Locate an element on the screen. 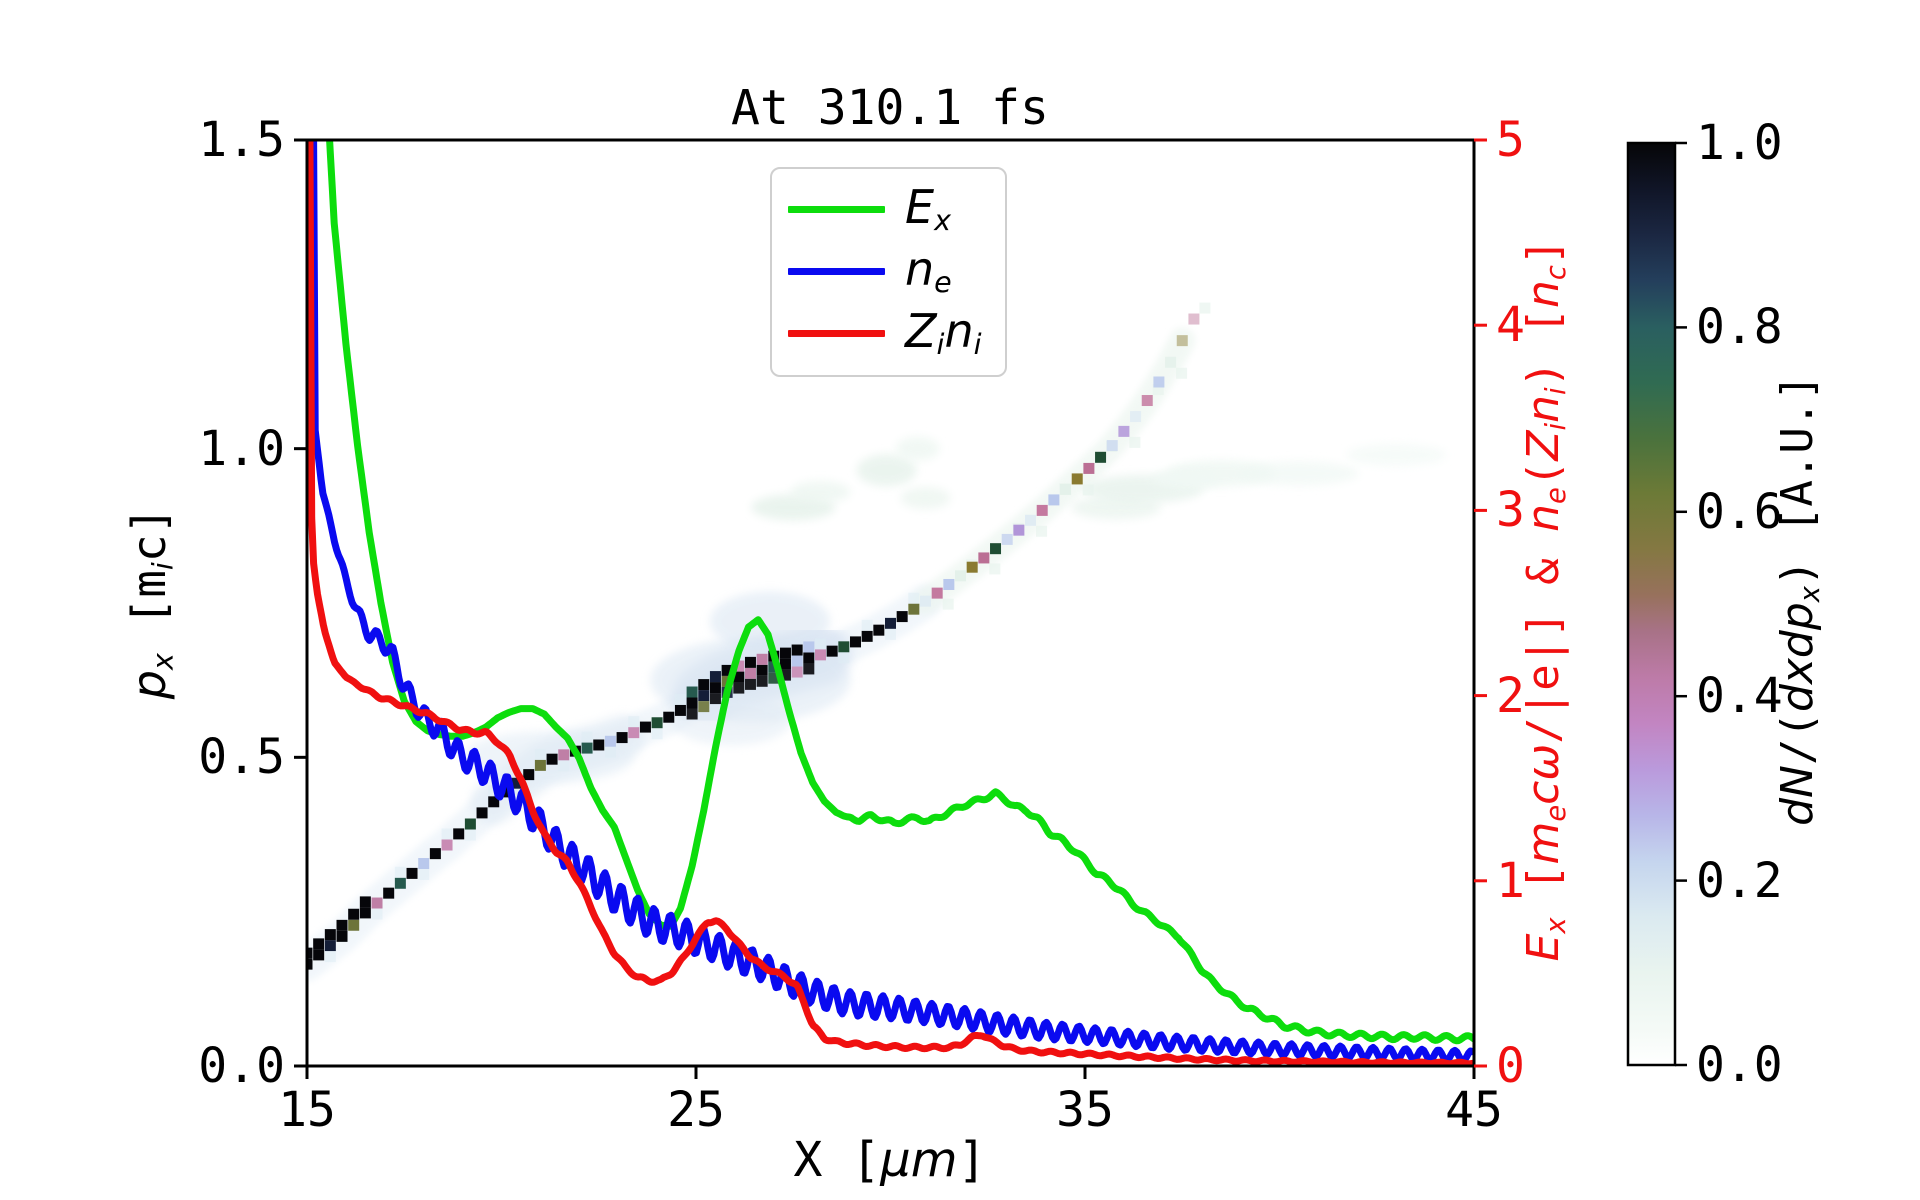  legend-entry-ne: ne is located at coordinates (896, 272).